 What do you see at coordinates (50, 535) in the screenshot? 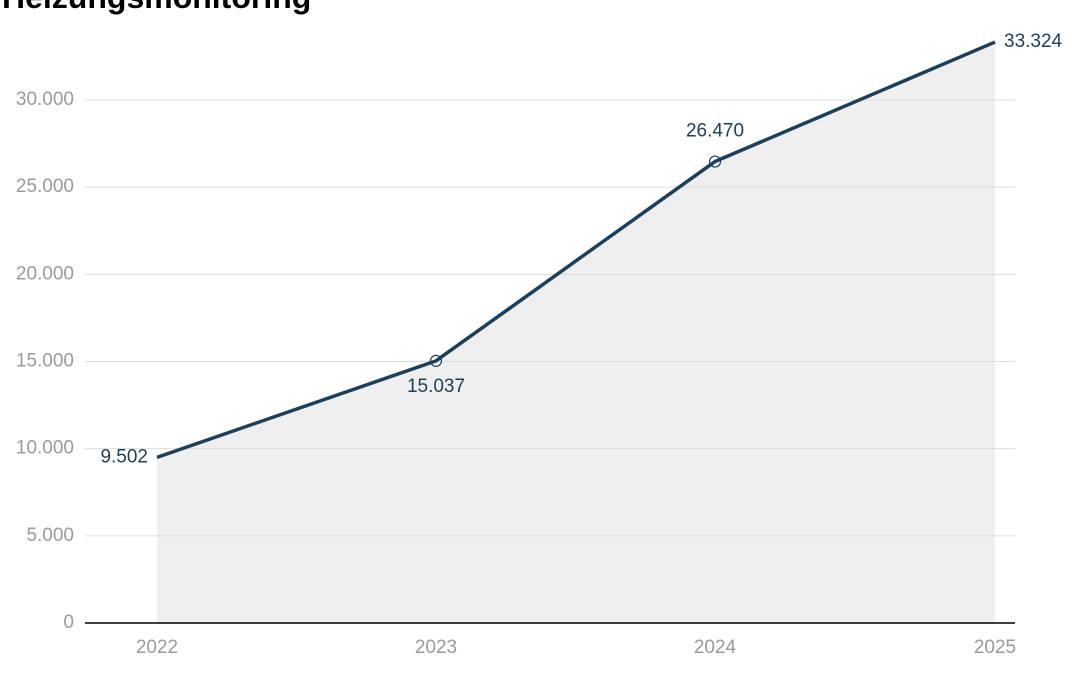
I see `y-tick-label: 5.000` at bounding box center [50, 535].